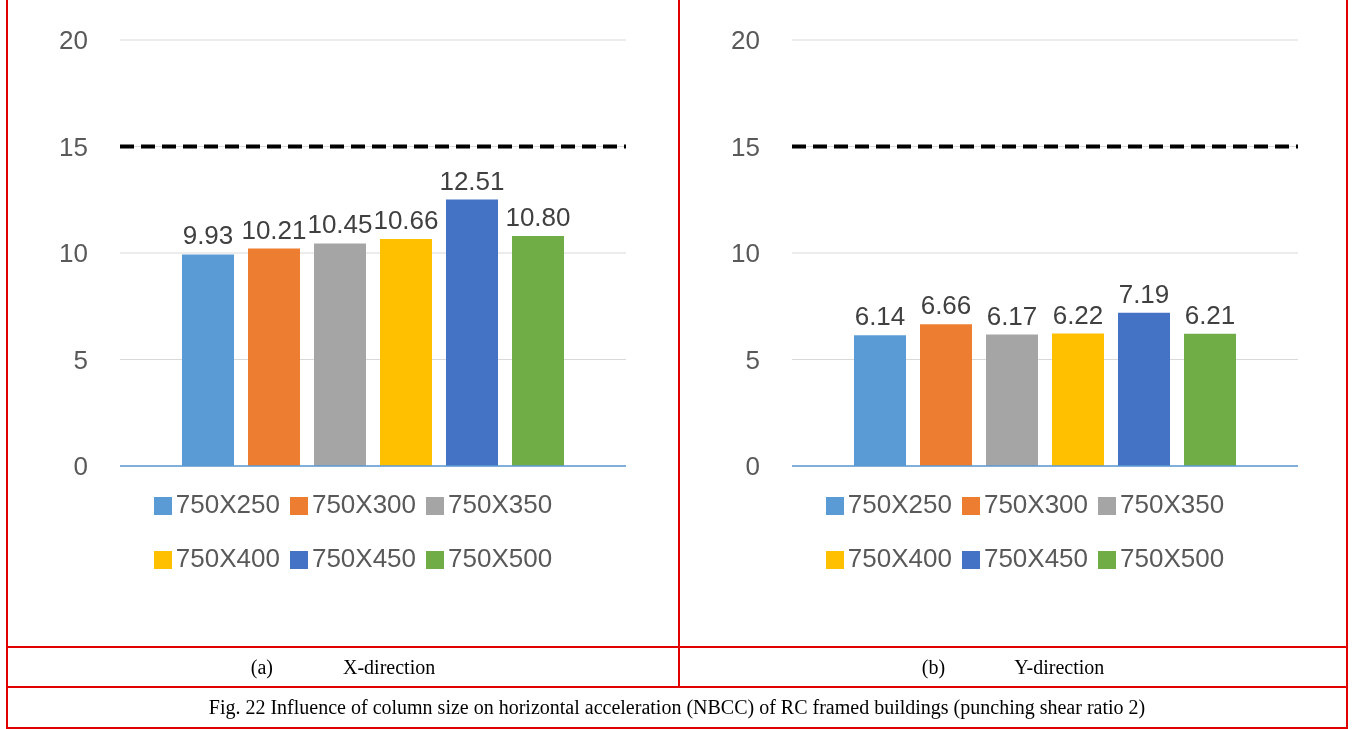 The height and width of the screenshot is (729, 1354). Describe the element at coordinates (1210, 314) in the screenshot. I see `data-label: 6.21` at that location.